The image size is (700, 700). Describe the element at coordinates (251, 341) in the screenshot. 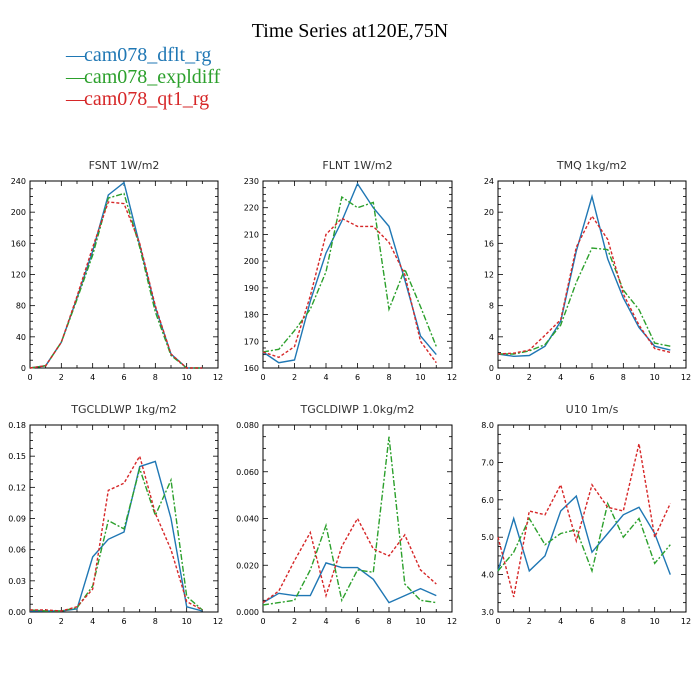

I see `y-tick-label: 170` at that location.